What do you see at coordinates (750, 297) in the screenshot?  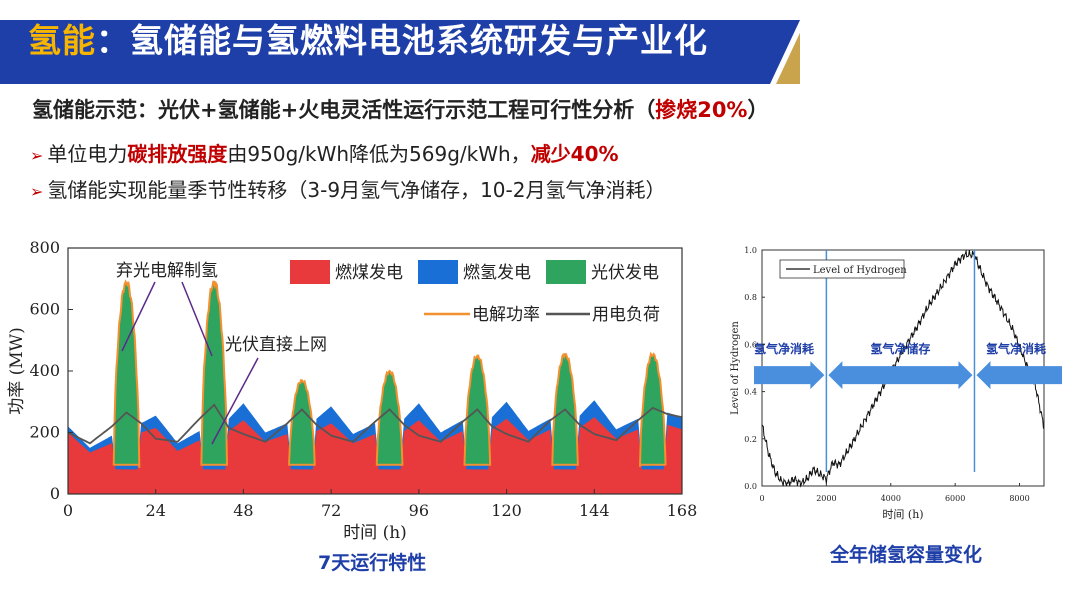 I see `y-tick-label: 0.8` at bounding box center [750, 297].